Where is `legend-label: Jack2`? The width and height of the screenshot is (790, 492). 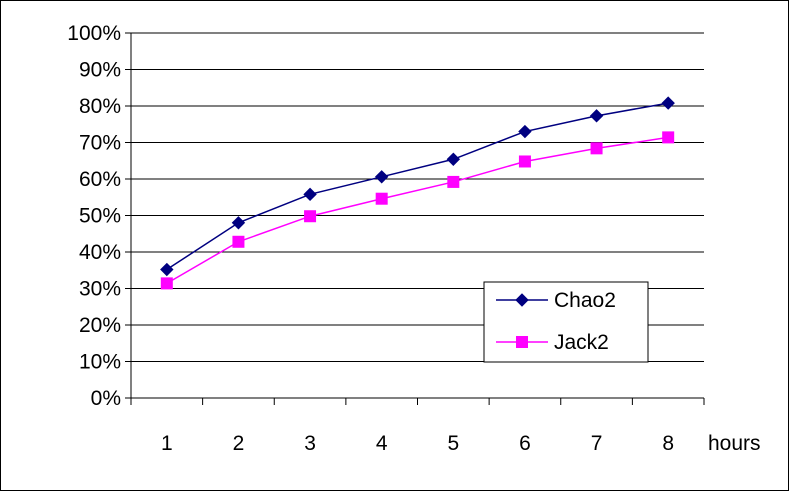
legend-label: Jack2 is located at coordinates (581, 342).